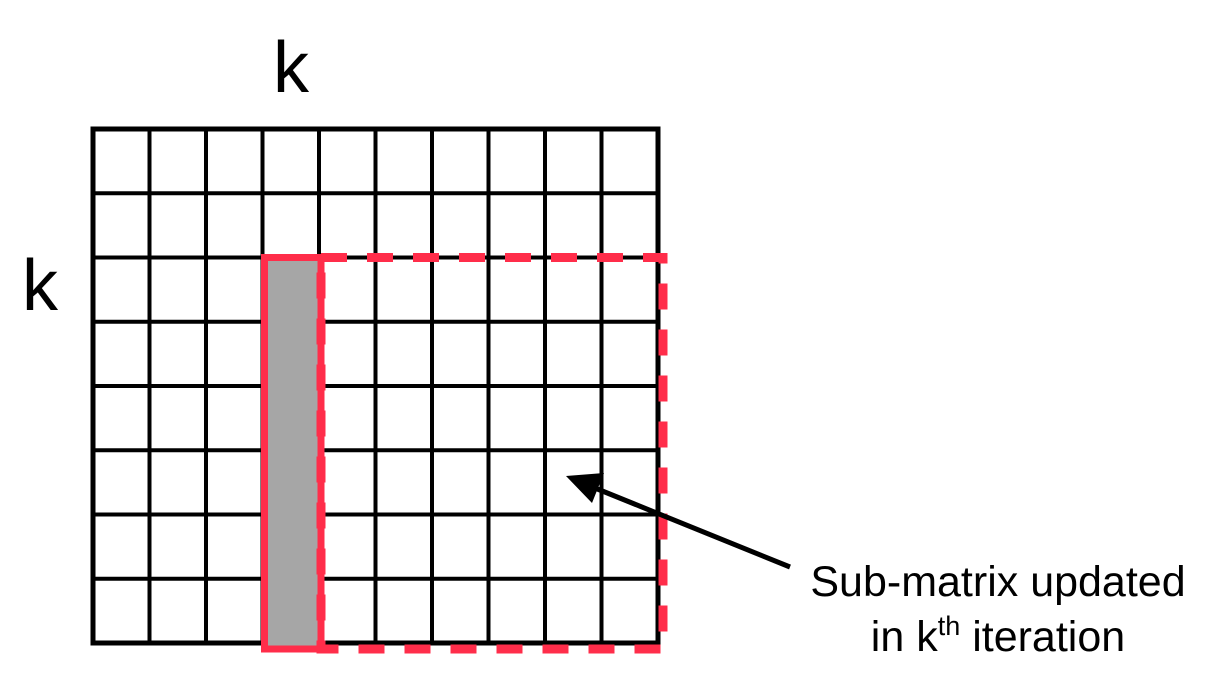 This screenshot has height=682, width=1213. Describe the element at coordinates (949, 626) in the screenshot. I see `annotation-superscript: th` at that location.